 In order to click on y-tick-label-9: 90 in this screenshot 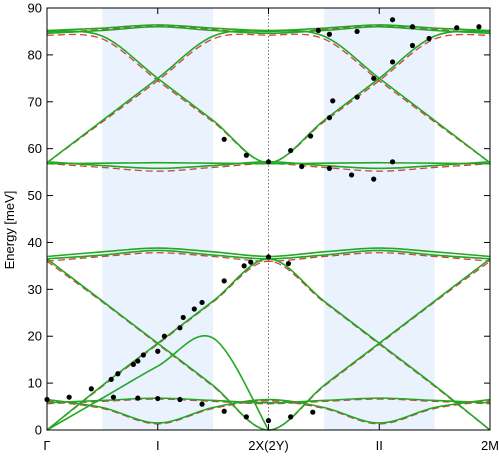, I will do `click(35, 8)`.